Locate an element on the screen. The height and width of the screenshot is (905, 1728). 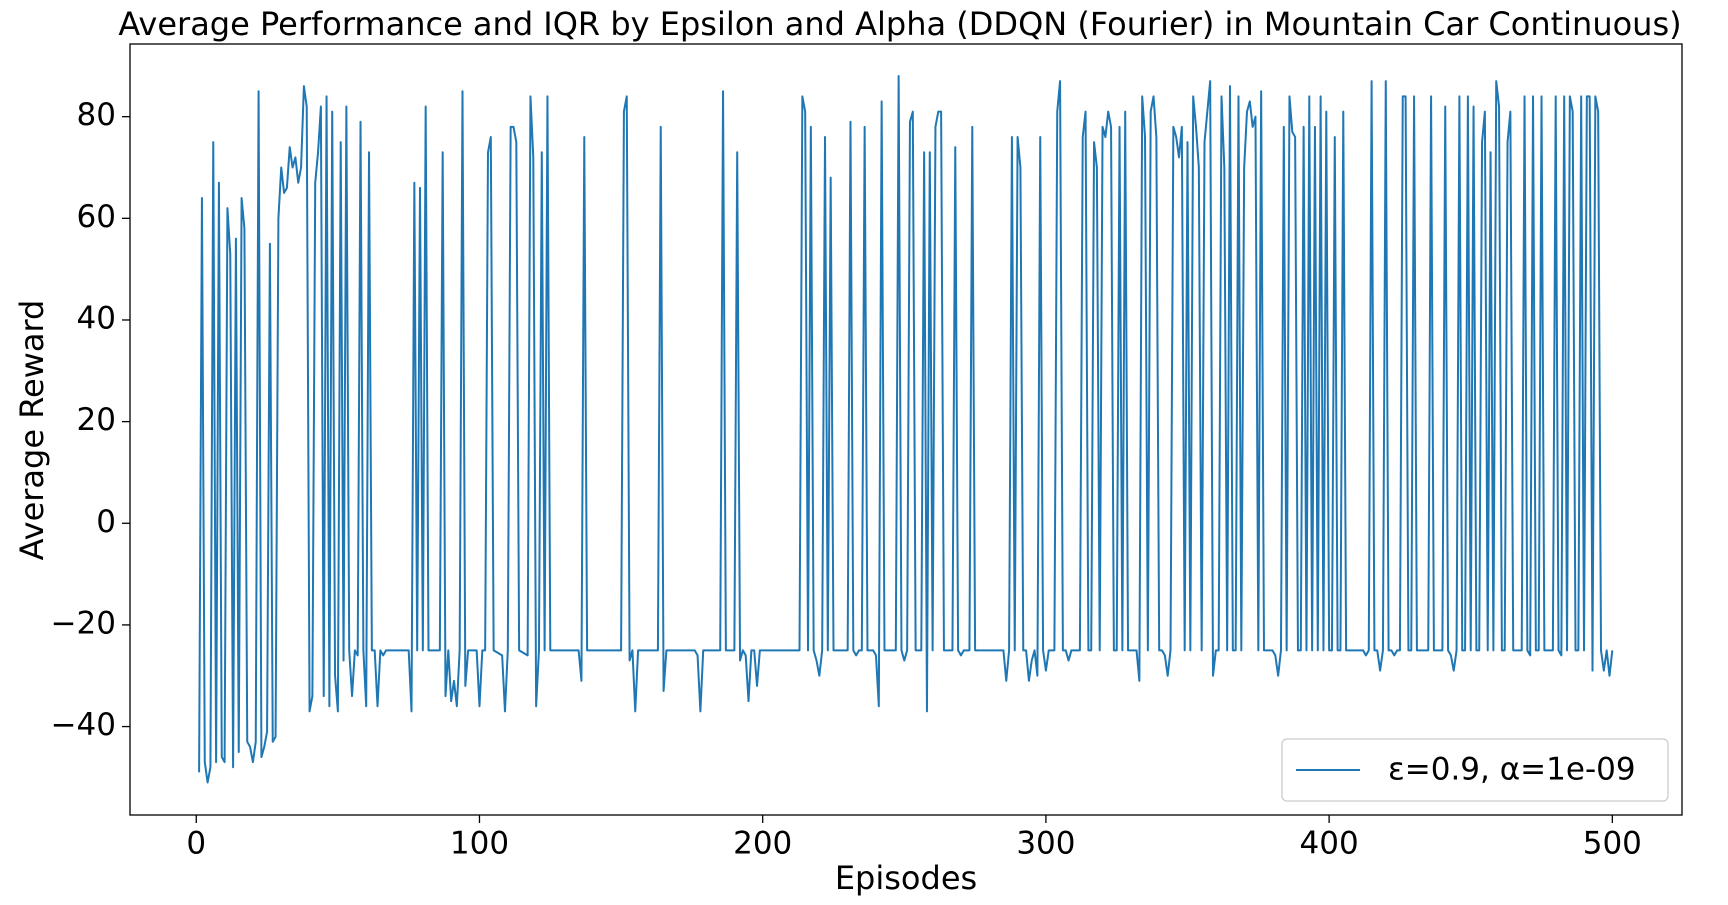
y-axis-label: Average Reward is located at coordinates (32, 430).